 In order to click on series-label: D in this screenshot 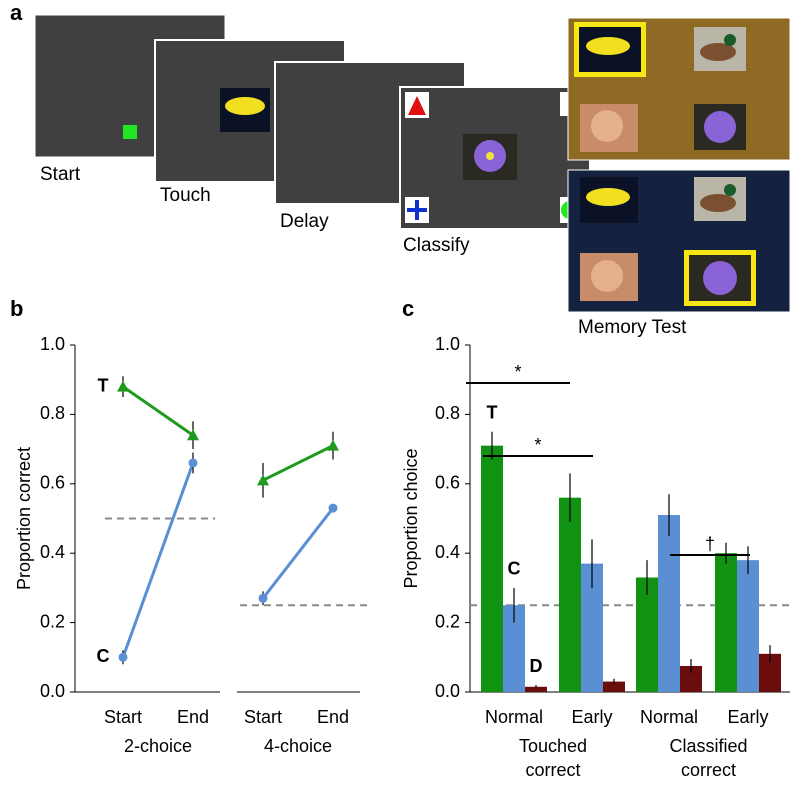, I will do `click(536, 666)`.